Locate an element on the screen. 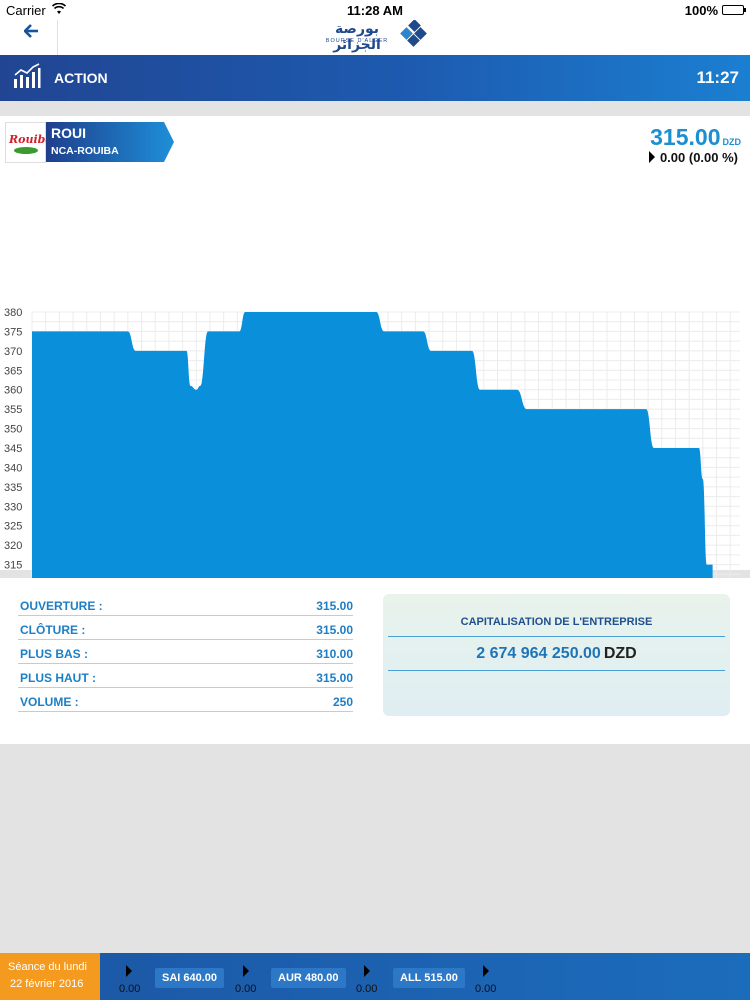 The width and height of the screenshot is (750, 1000). status-bar: Carrier 11:28 AM 100% is located at coordinates (375, 10).